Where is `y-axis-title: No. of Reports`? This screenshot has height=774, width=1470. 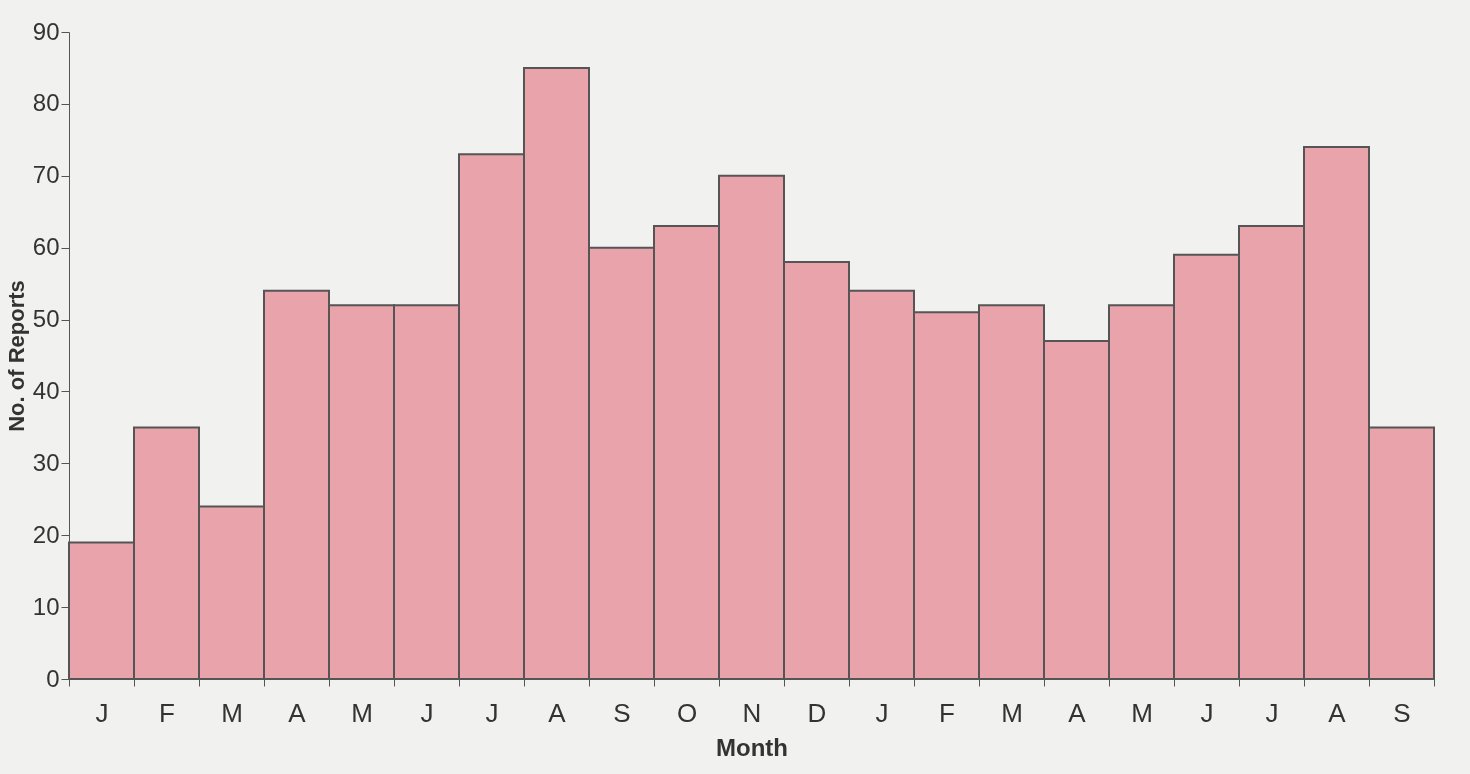 y-axis-title: No. of Reports is located at coordinates (16, 356).